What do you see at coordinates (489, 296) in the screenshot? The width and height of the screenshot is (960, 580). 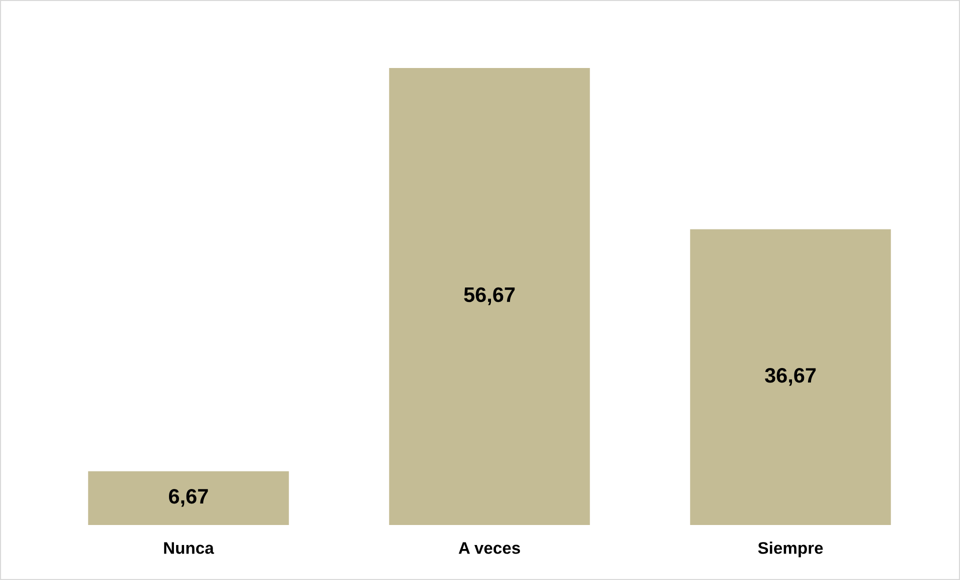 I see `data-label: 56,67` at bounding box center [489, 296].